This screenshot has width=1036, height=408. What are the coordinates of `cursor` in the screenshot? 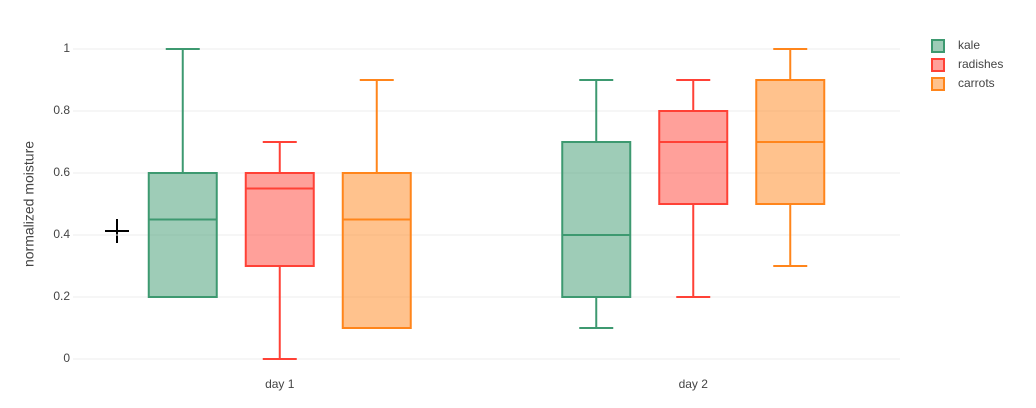 It's located at (117, 231).